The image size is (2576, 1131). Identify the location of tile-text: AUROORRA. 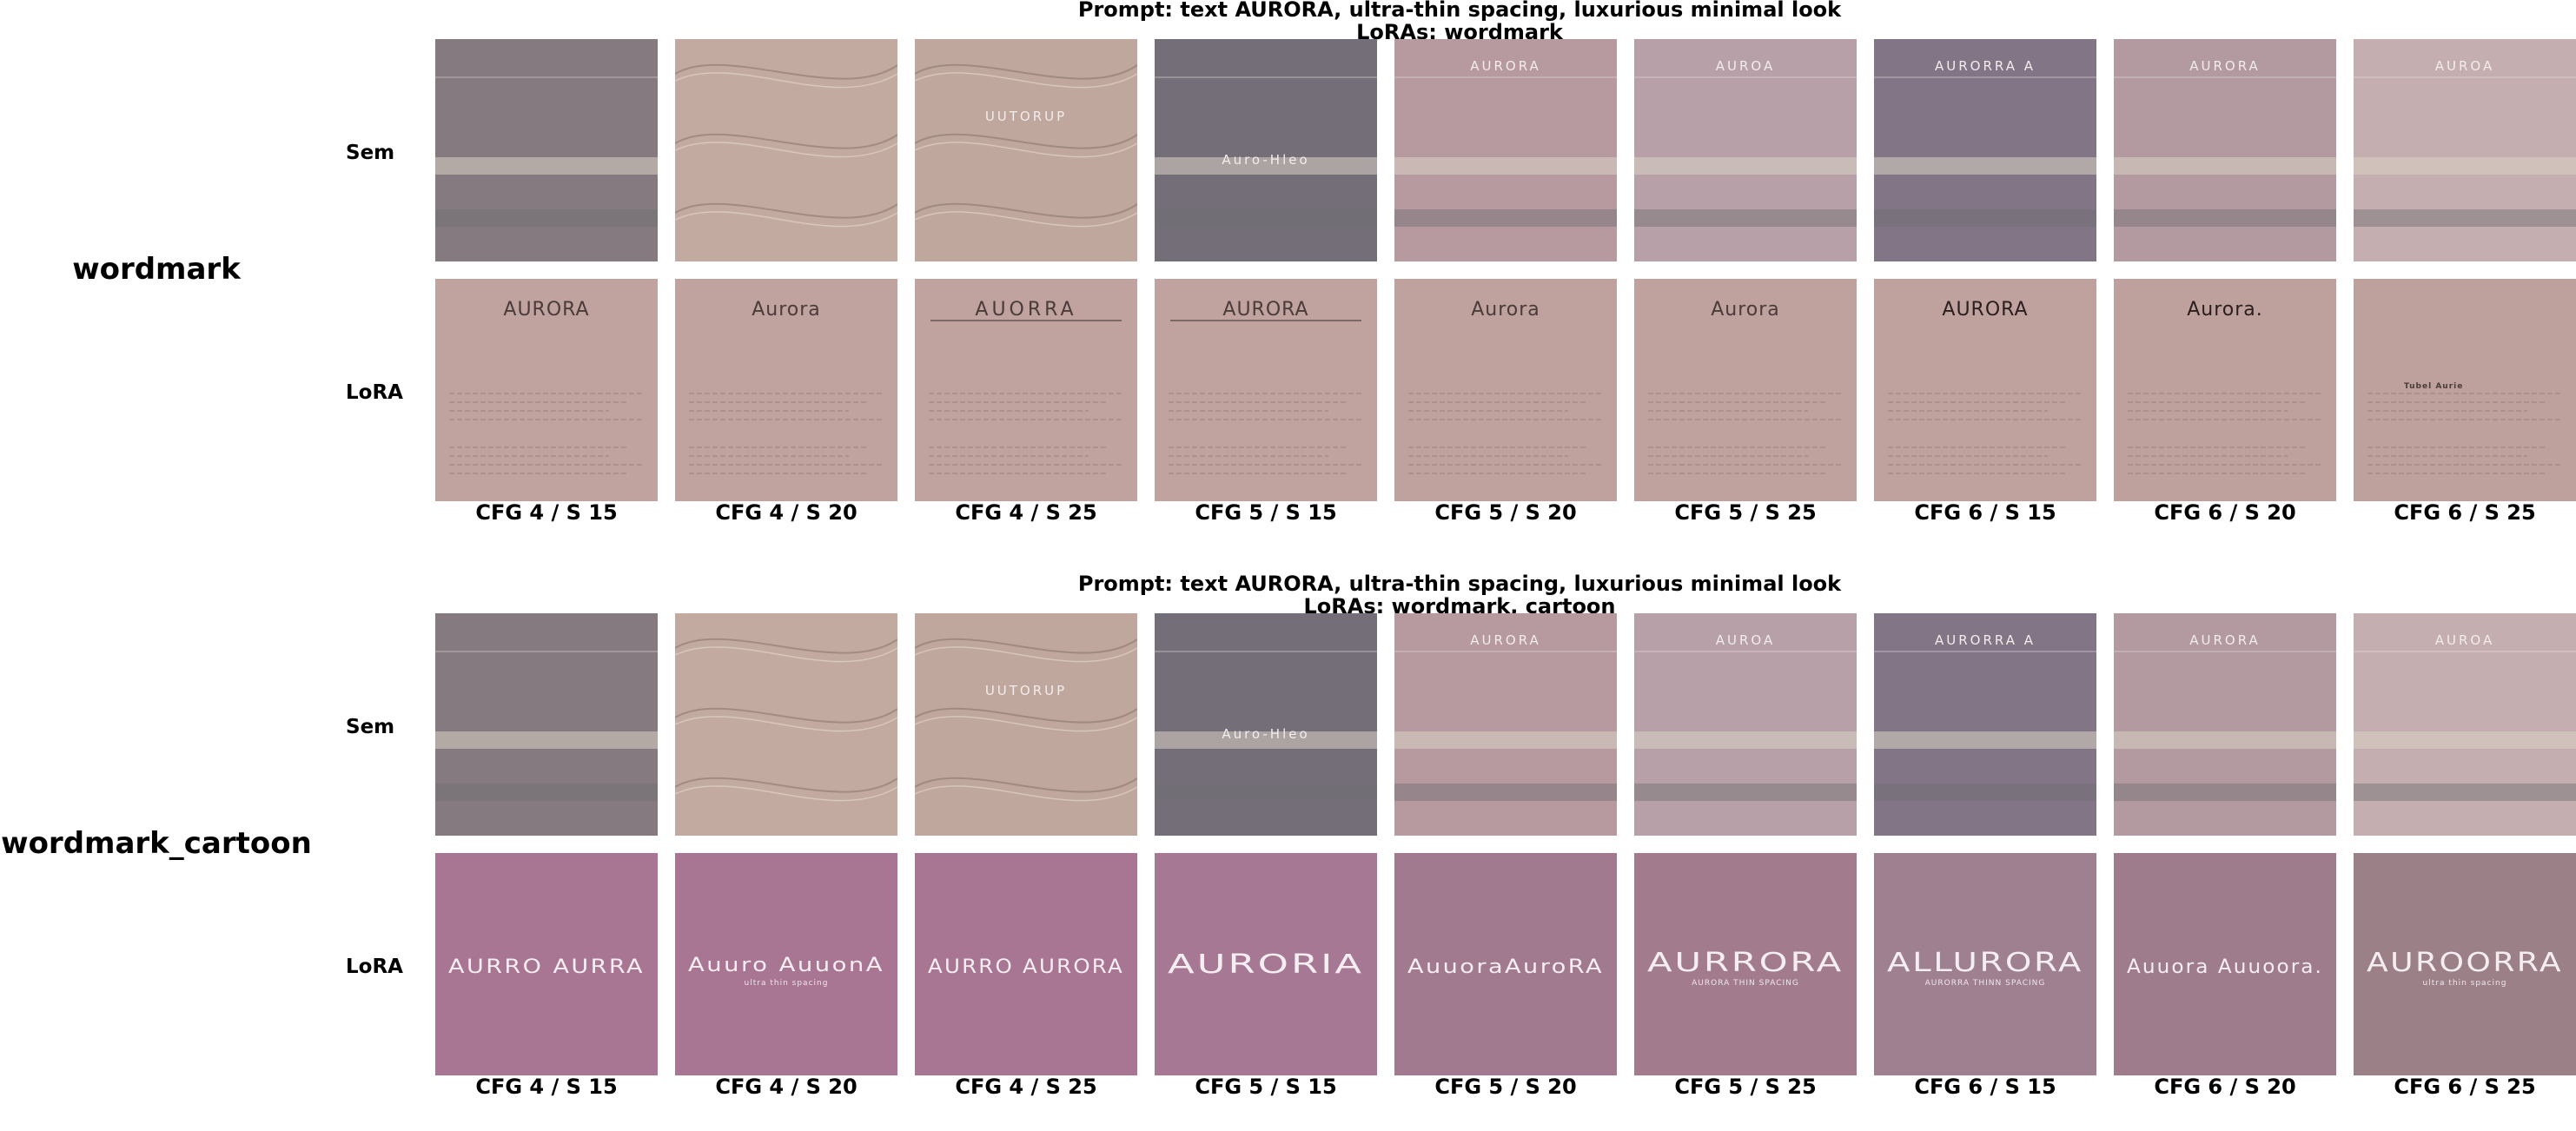
(2465, 963).